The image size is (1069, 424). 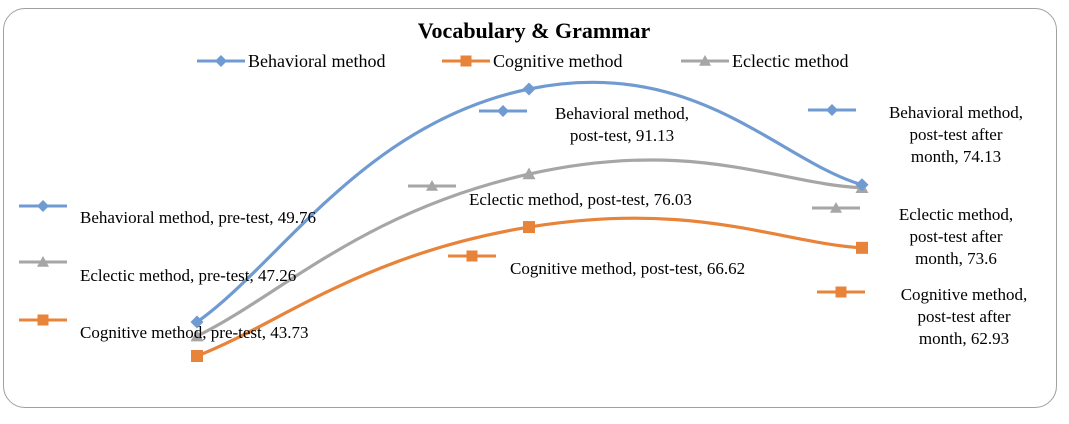 What do you see at coordinates (622, 113) in the screenshot?
I see `data-label-behavioral-method-2-line-1: Behavioral method,` at bounding box center [622, 113].